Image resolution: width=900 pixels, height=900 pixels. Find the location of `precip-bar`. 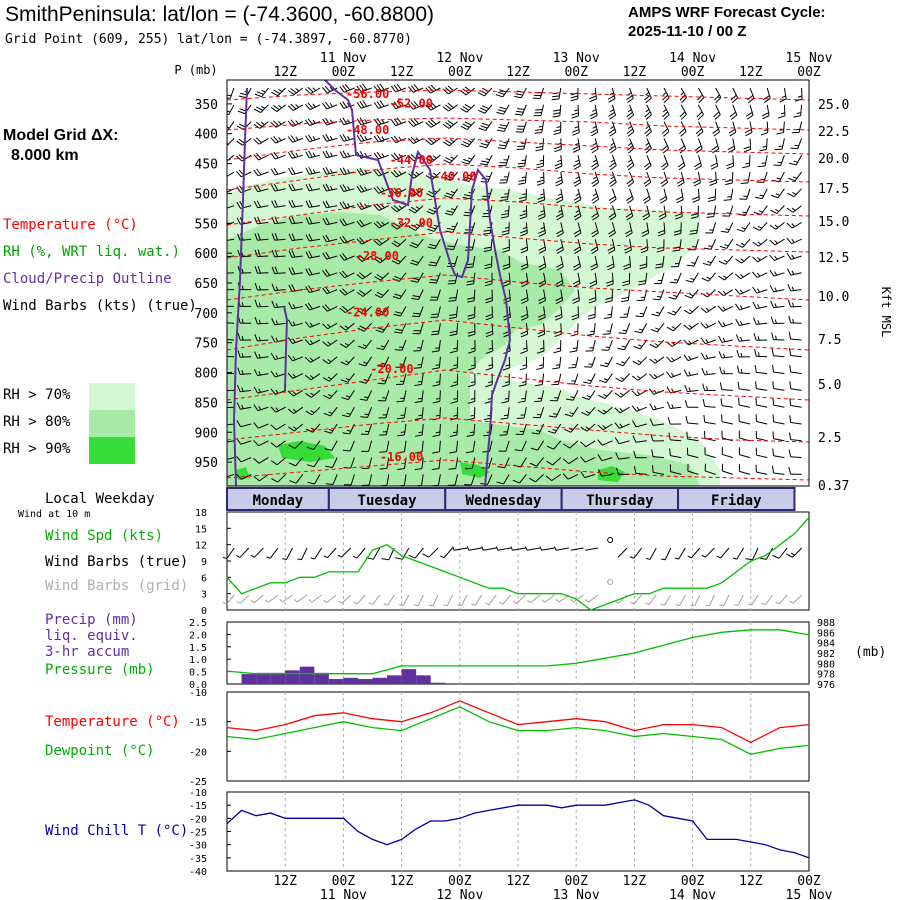

precip-bar is located at coordinates (278, 678).